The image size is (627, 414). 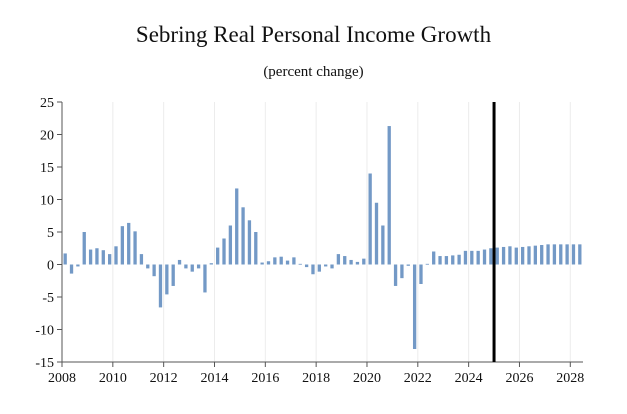 What do you see at coordinates (50, 266) in the screenshot?
I see `y-tick-label: 0` at bounding box center [50, 266].